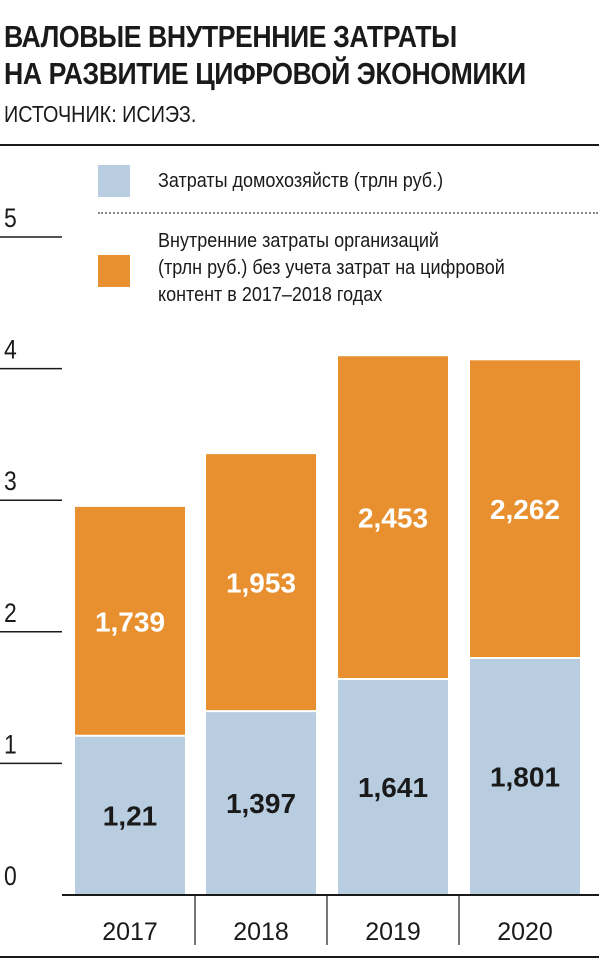 Image resolution: width=599 pixels, height=962 pixels. What do you see at coordinates (114, 271) in the screenshot?
I see `legend-swatch-organizations` at bounding box center [114, 271].